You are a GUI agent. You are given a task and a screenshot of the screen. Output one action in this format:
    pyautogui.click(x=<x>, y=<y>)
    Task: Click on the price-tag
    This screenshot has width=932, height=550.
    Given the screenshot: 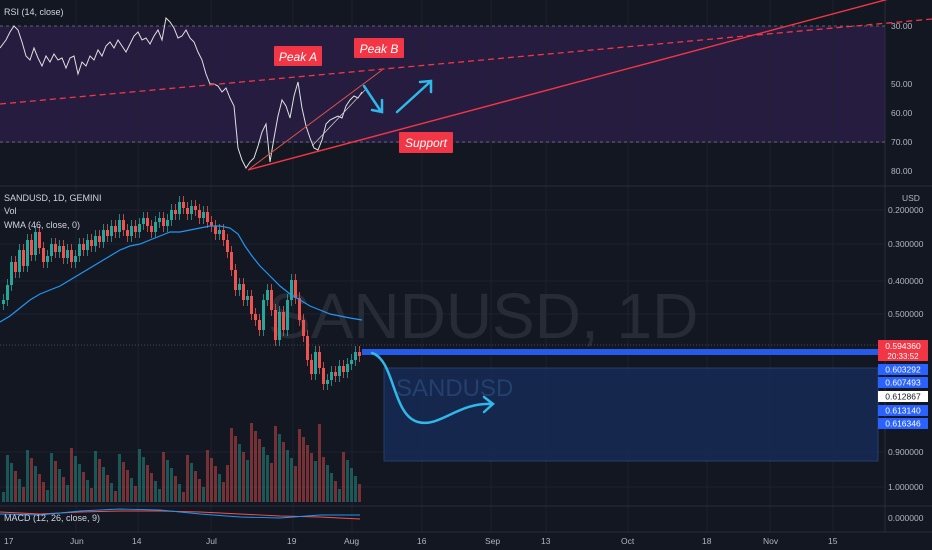 What is the action you would take?
    pyautogui.click(x=903, y=410)
    